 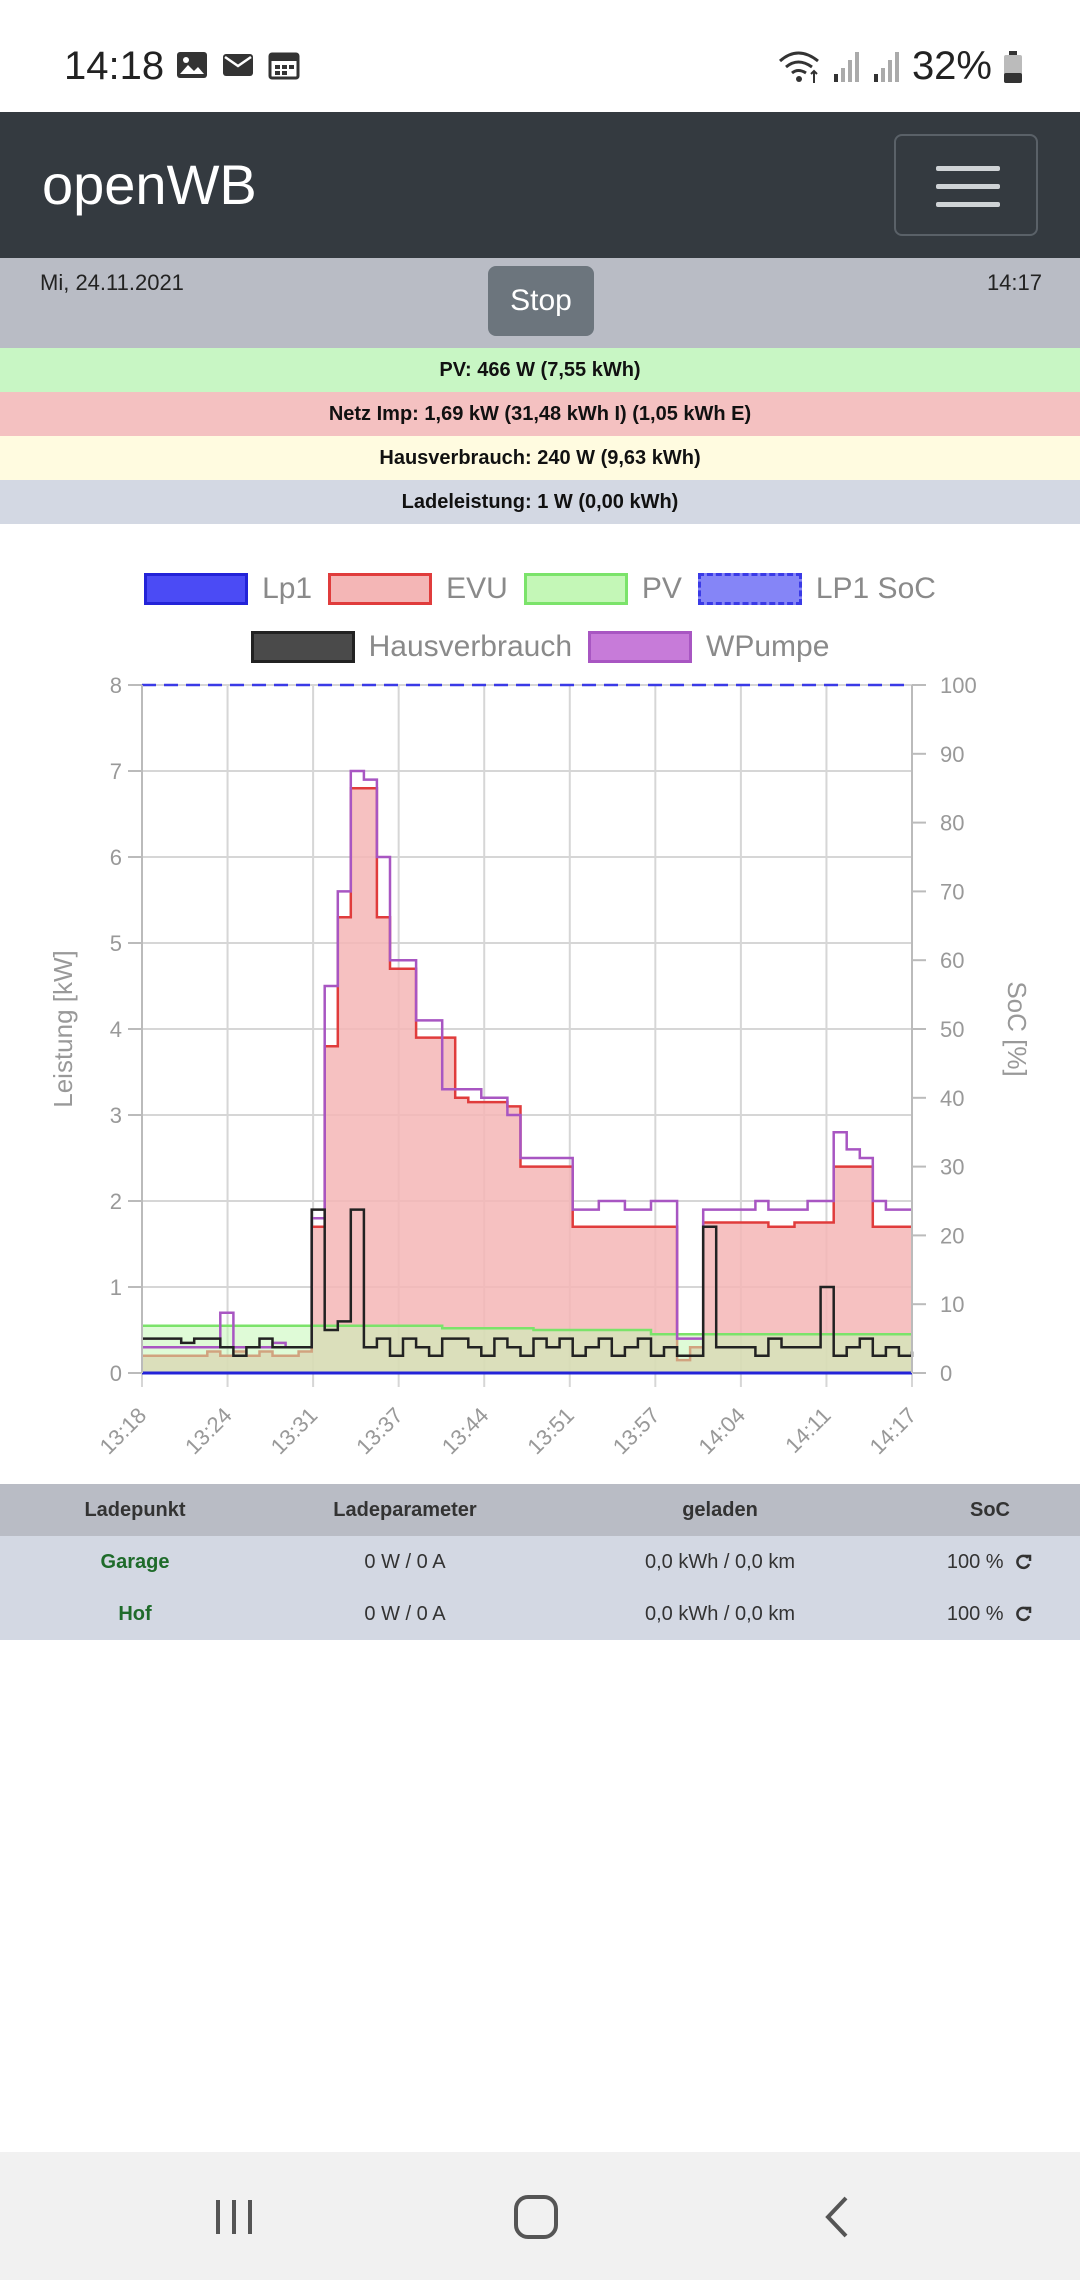 I want to click on x-tick-label: 13:57, so click(x=636, y=1431).